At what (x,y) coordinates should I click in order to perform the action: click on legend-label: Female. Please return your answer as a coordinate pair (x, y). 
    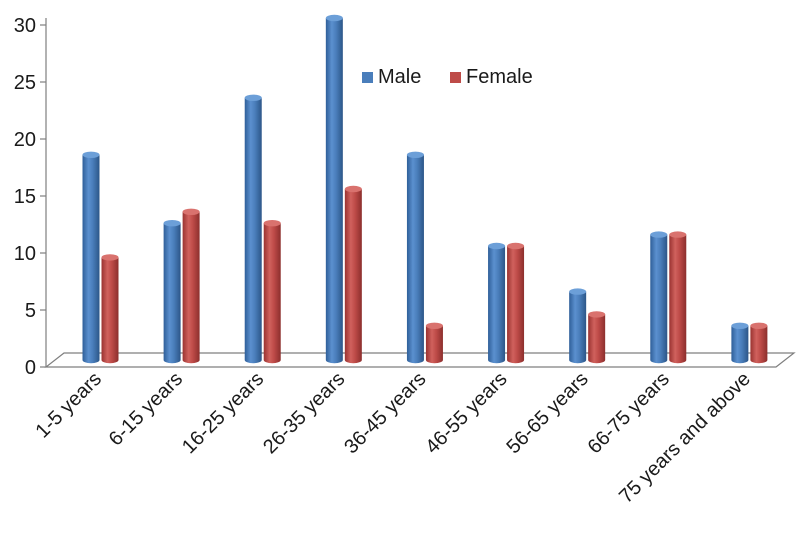
    Looking at the image, I should click on (499, 77).